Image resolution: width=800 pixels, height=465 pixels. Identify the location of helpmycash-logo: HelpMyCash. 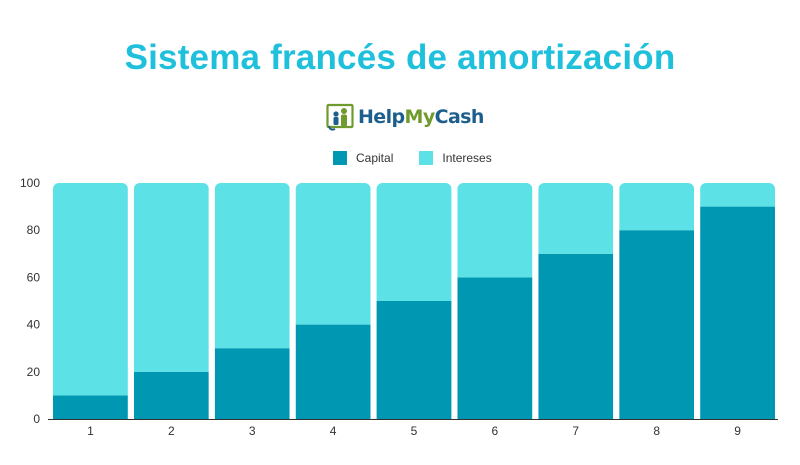
(405, 117).